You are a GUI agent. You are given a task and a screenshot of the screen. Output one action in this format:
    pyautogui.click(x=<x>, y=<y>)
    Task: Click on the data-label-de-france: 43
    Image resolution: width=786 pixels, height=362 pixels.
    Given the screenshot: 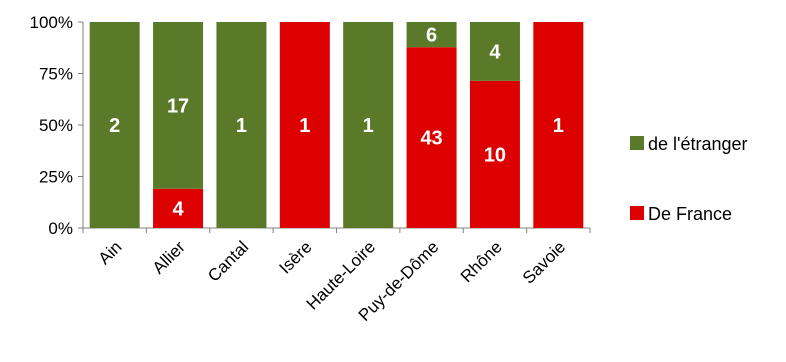 What is the action you would take?
    pyautogui.click(x=431, y=139)
    